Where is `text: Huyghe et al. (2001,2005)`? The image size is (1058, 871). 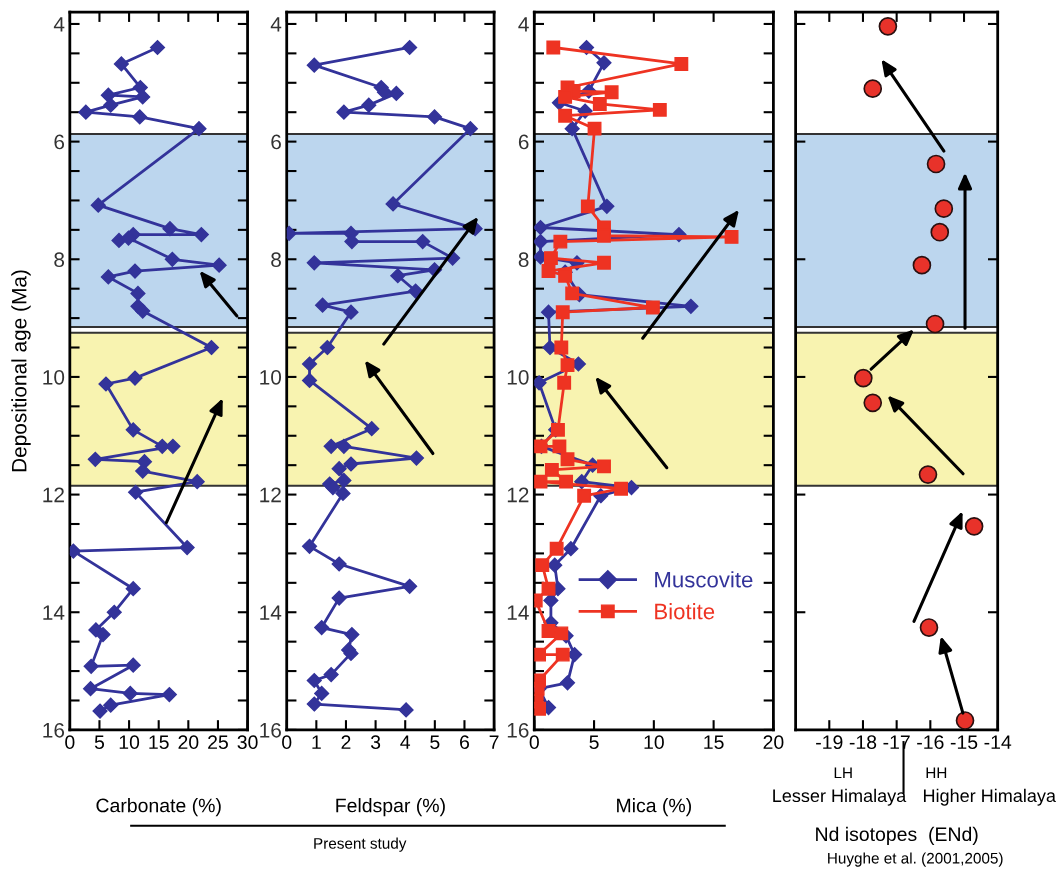
text: Huyghe et al. (2001,2005) is located at coordinates (915, 859).